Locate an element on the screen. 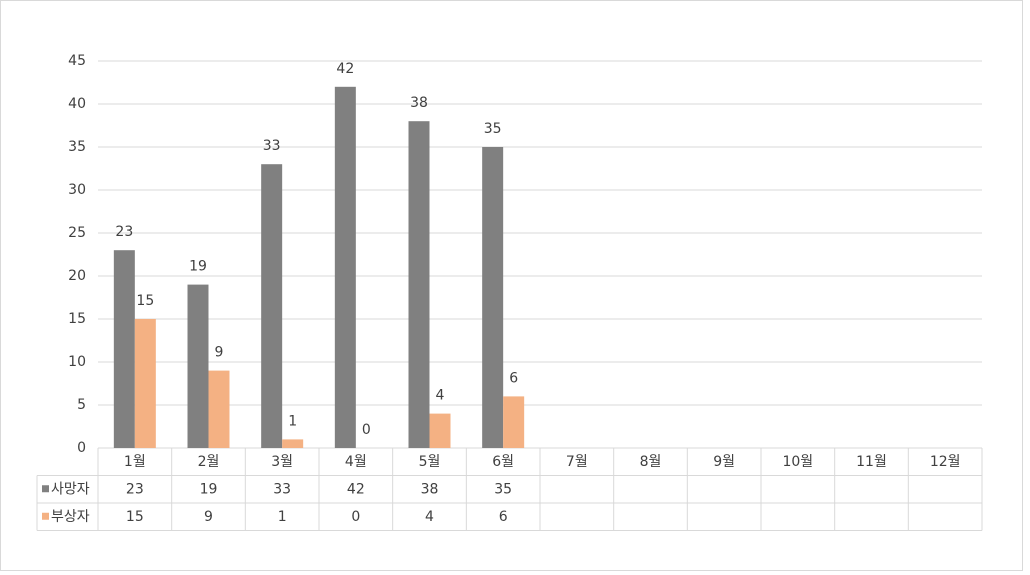 The width and height of the screenshot is (1030, 575). data-label: 19 is located at coordinates (198, 267).